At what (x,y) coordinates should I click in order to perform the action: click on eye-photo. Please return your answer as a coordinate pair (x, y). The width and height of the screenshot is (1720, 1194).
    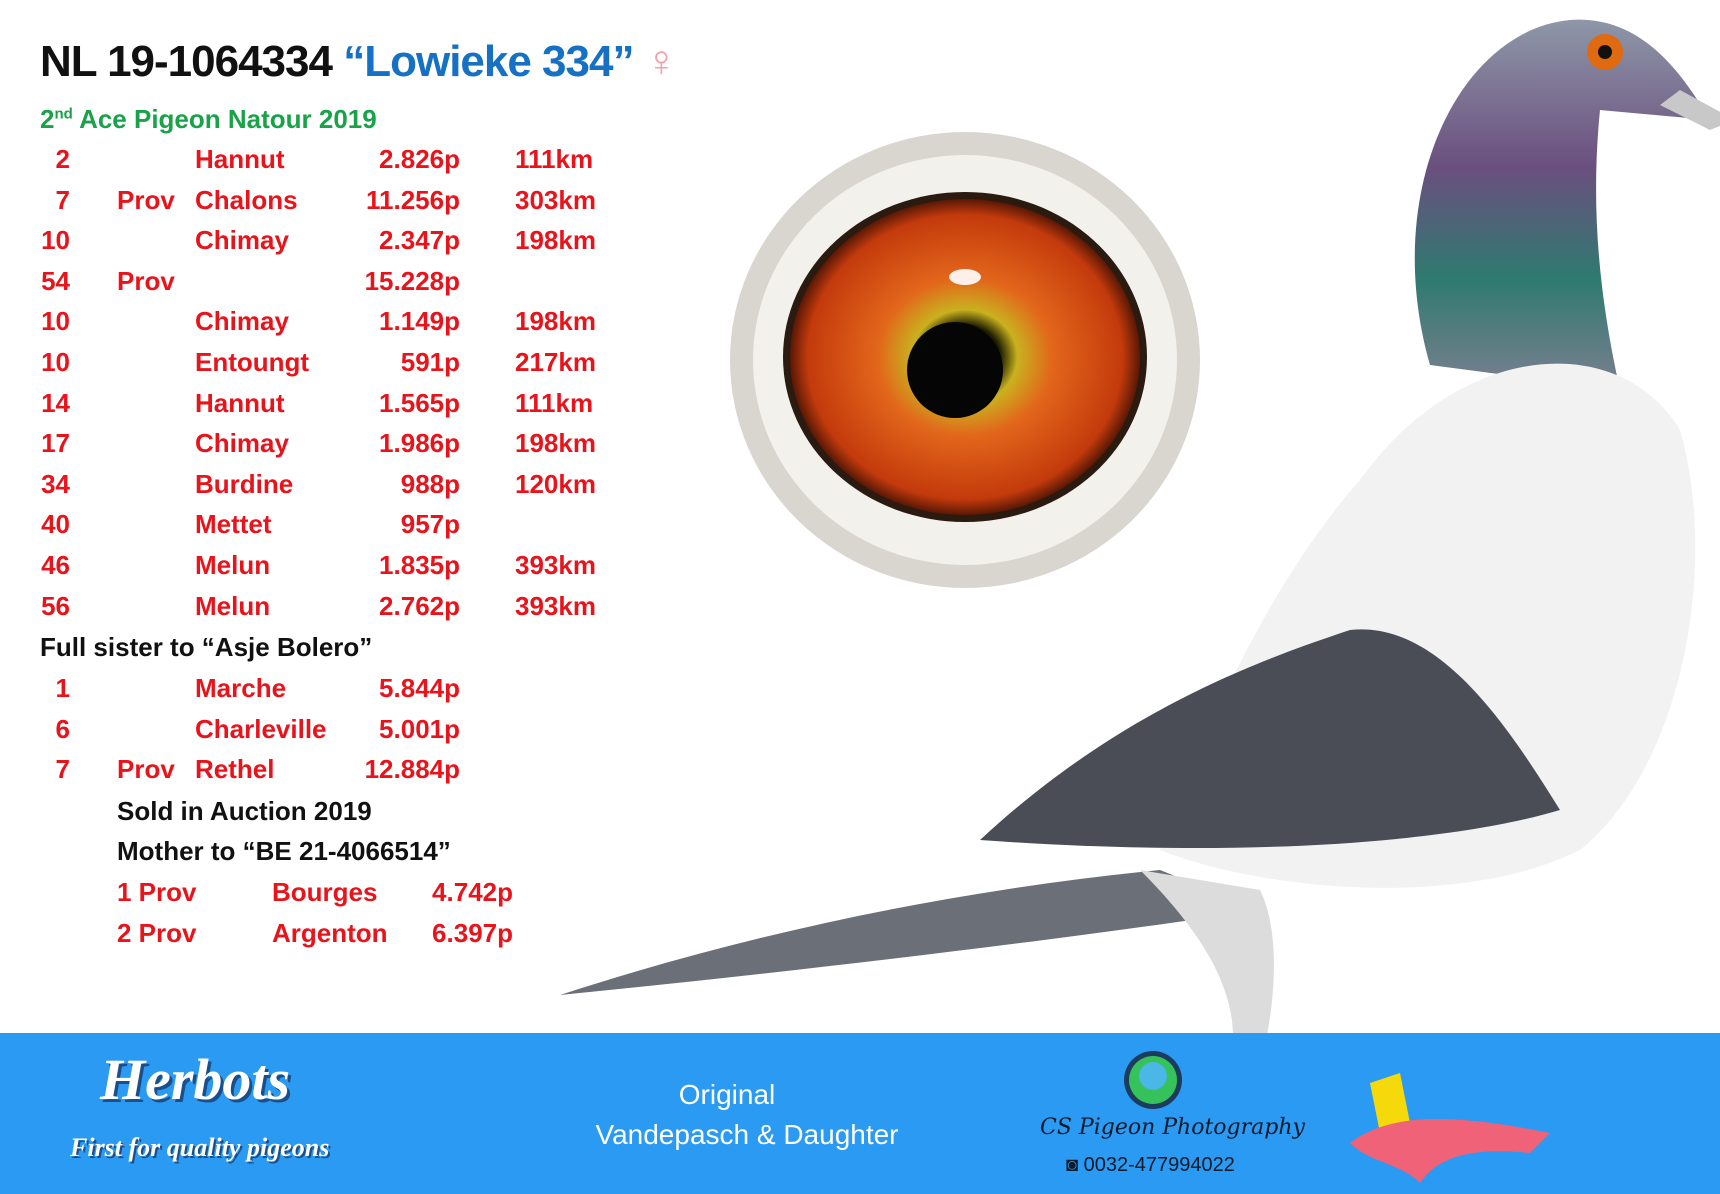
    Looking at the image, I should click on (965, 360).